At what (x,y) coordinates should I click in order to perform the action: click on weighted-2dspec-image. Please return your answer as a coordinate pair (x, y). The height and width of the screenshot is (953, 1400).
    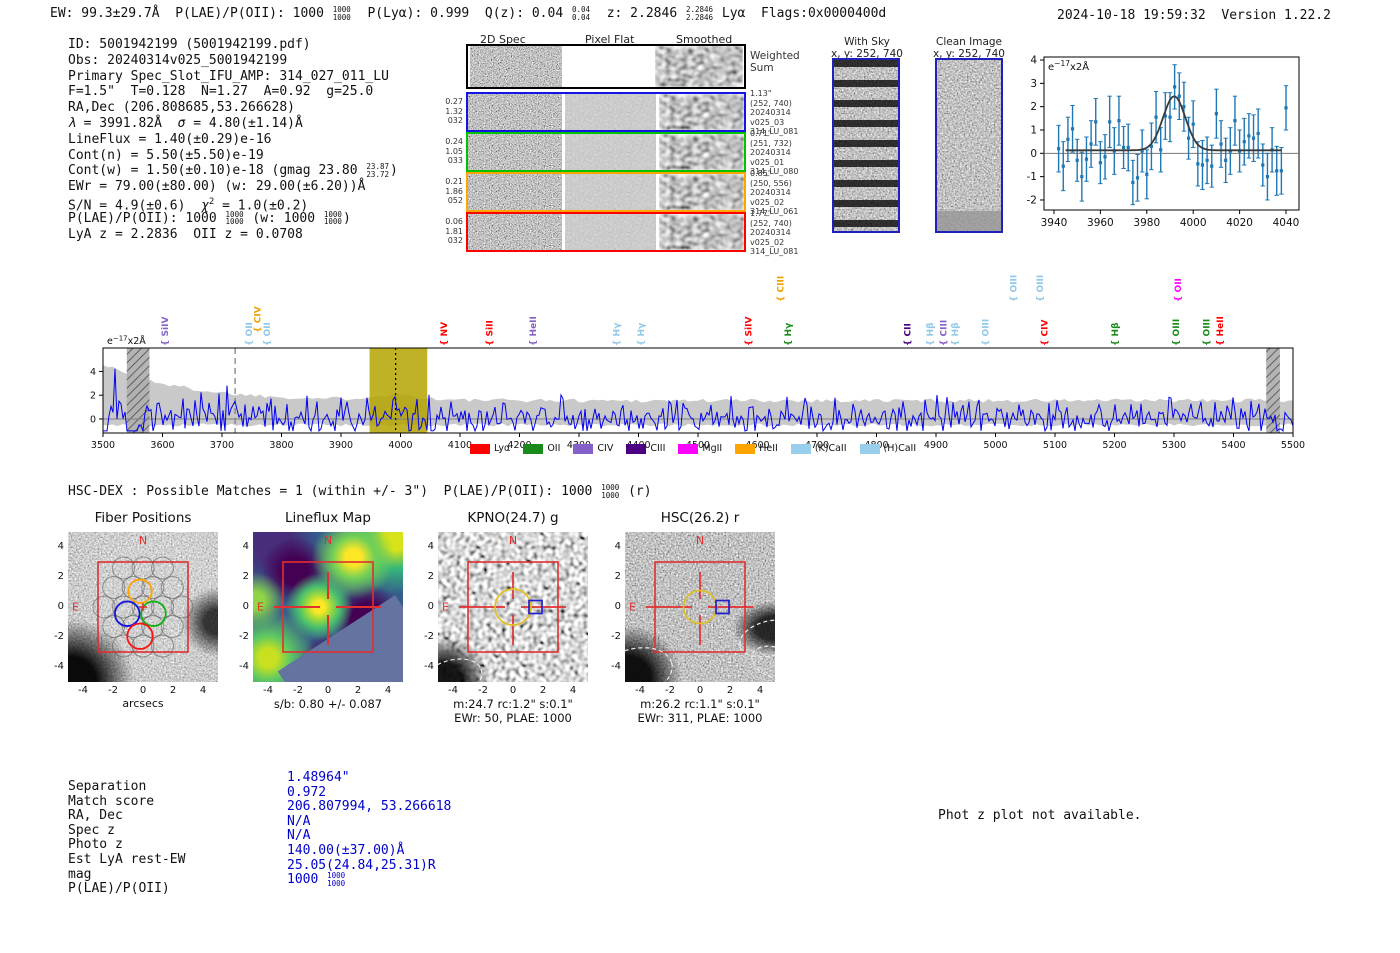
    Looking at the image, I should click on (516, 66).